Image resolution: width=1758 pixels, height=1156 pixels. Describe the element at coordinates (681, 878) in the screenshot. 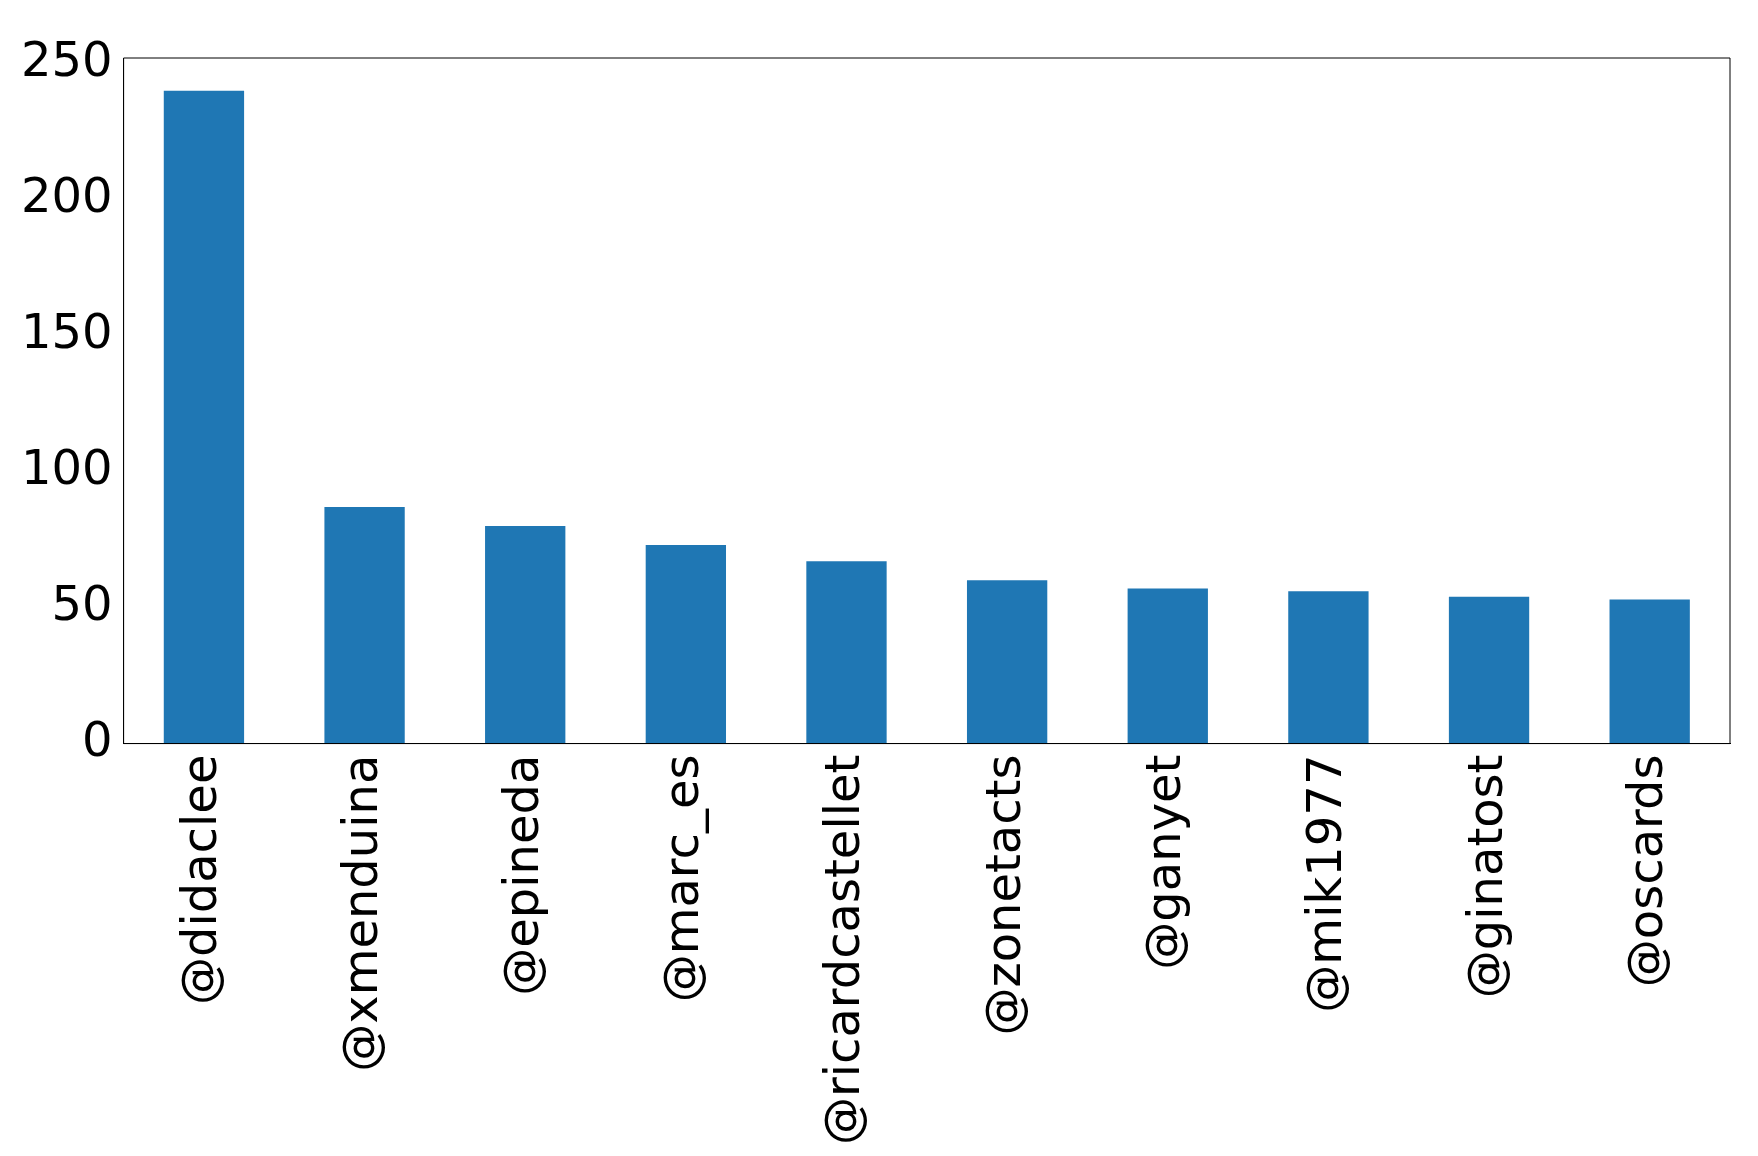

I see `x-tick-label: @marc_es` at that location.